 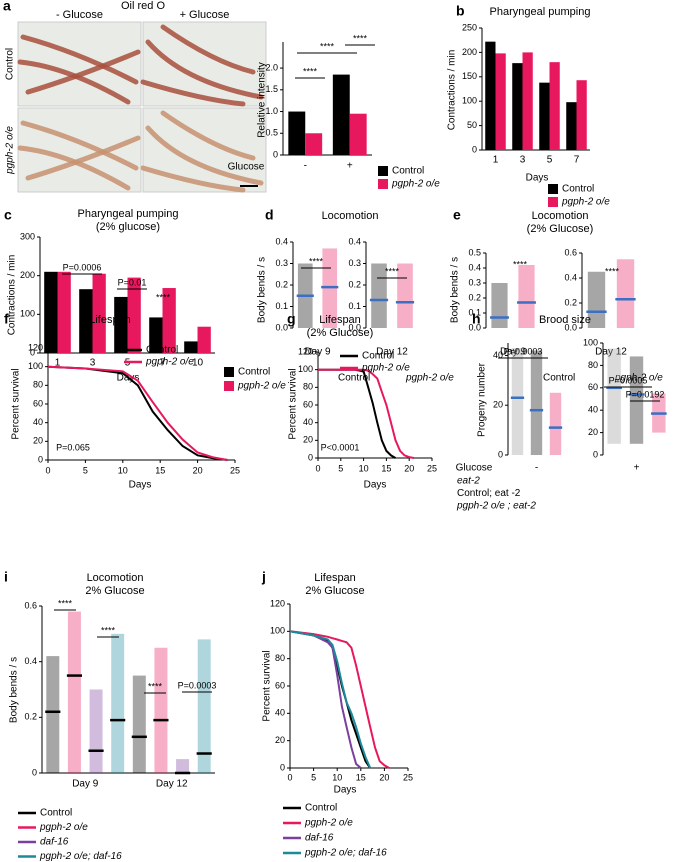 I want to click on y-tick-label: 120, so click(x=277, y=603).